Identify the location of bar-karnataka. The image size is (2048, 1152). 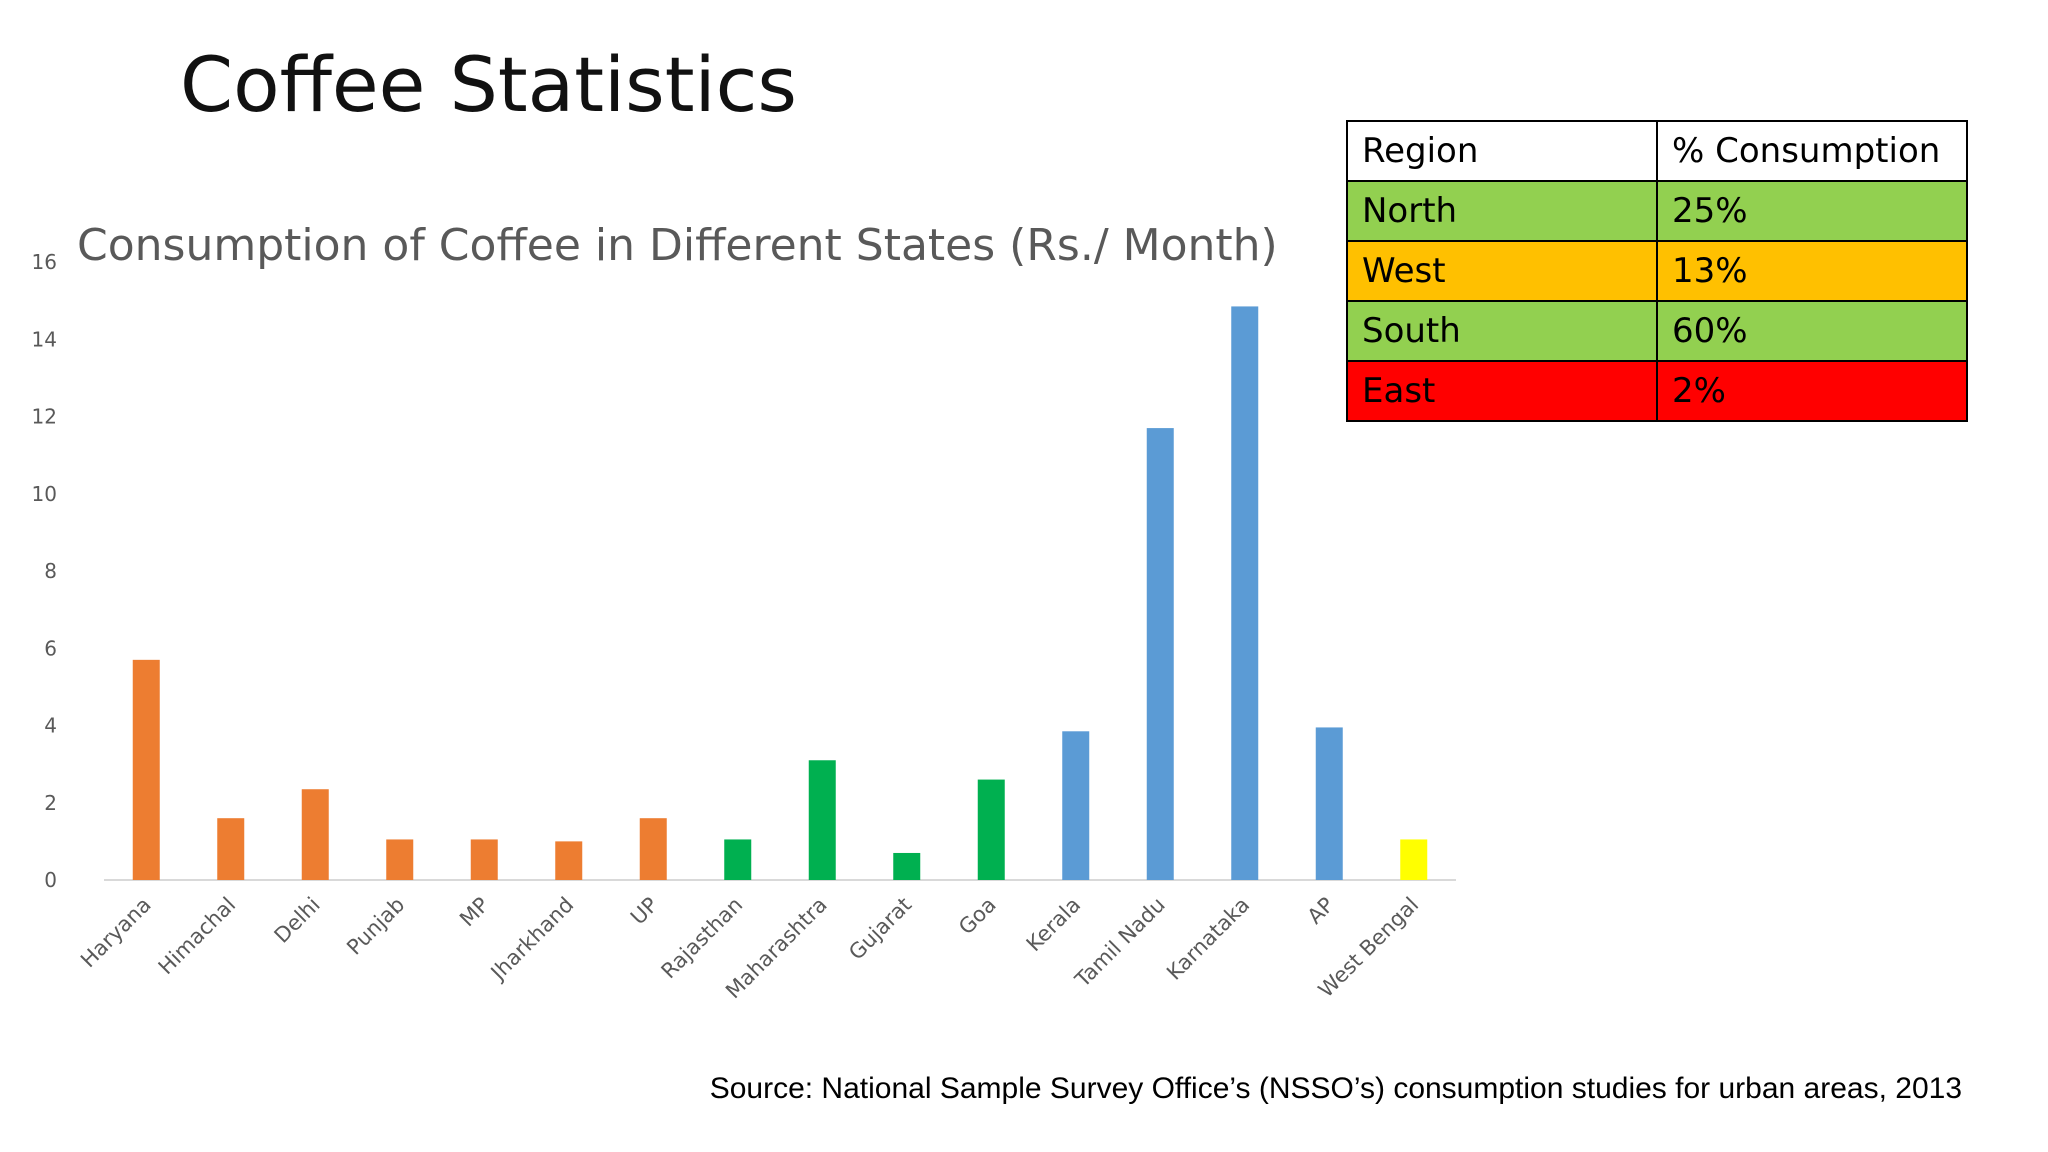
(1245, 593).